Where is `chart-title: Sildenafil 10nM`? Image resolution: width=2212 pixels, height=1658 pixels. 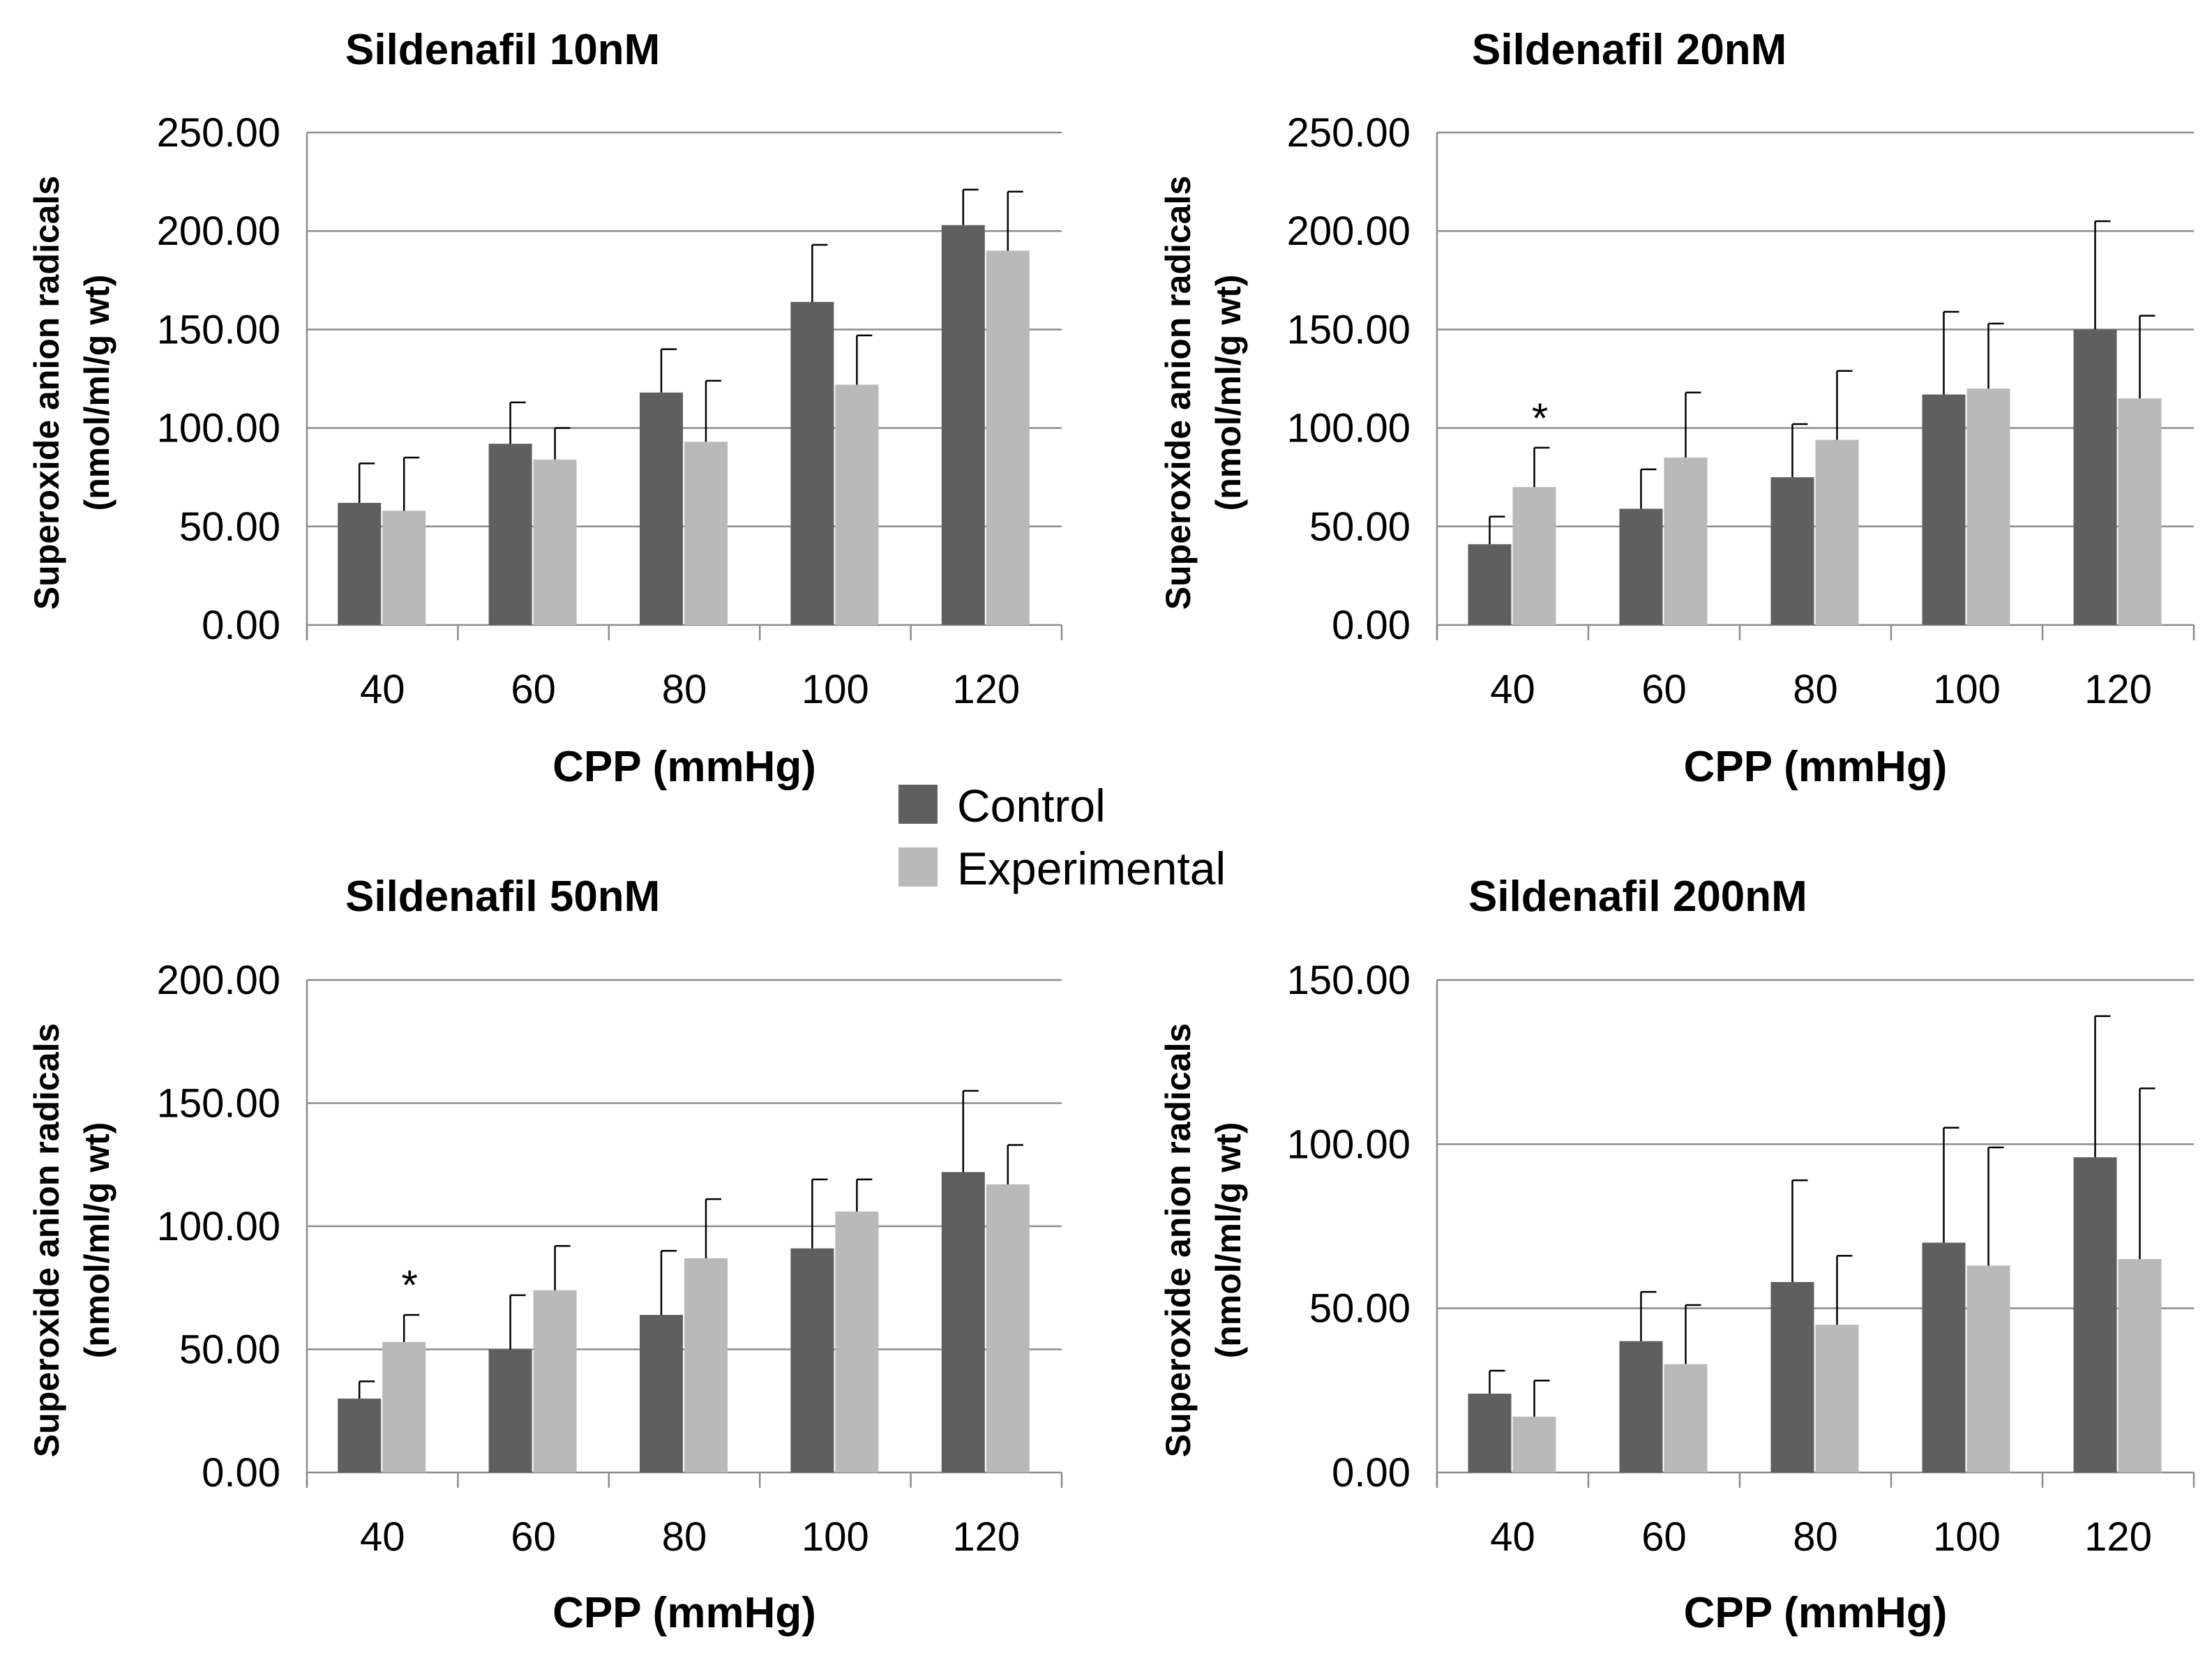 chart-title: Sildenafil 10nM is located at coordinates (503, 50).